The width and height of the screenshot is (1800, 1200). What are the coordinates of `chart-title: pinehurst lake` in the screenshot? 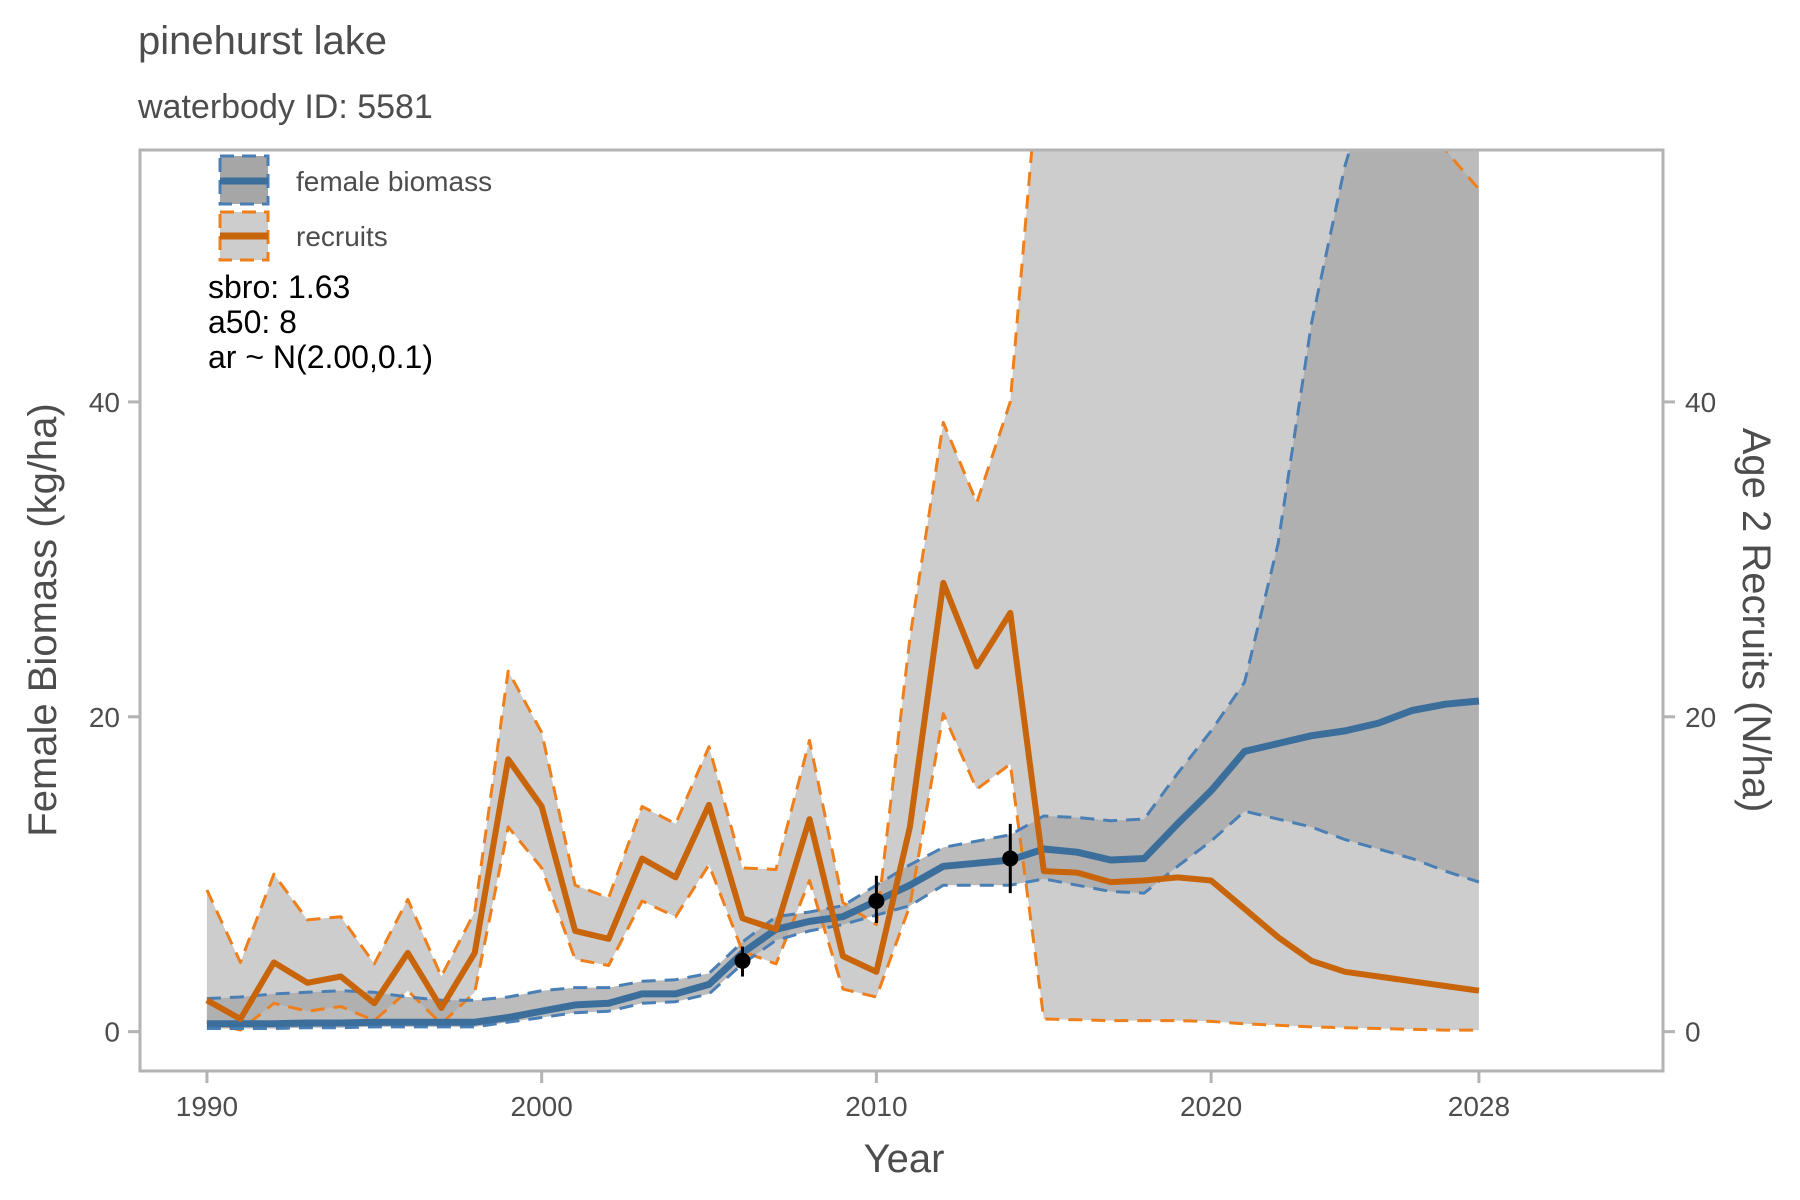 It's located at (262, 41).